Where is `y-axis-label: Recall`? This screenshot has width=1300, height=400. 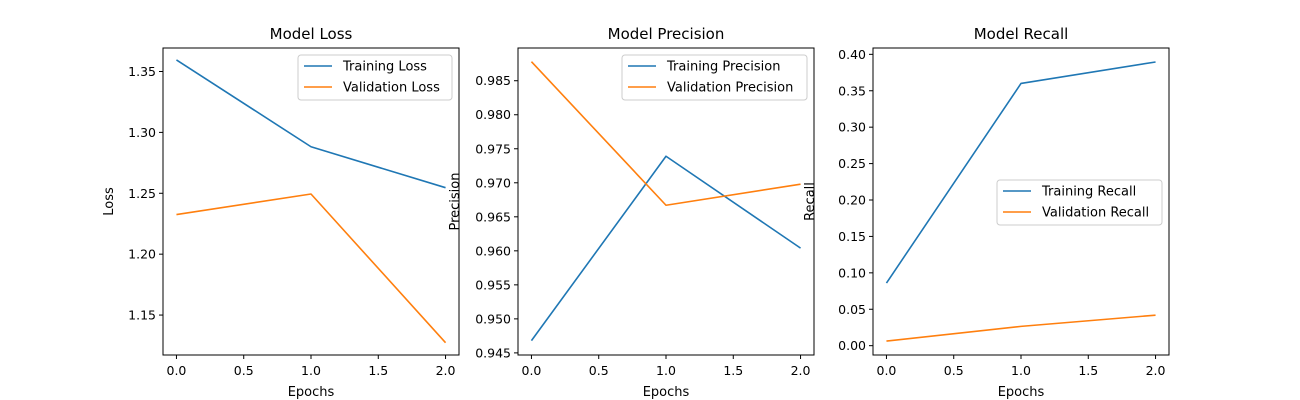
y-axis-label: Recall is located at coordinates (810, 201).